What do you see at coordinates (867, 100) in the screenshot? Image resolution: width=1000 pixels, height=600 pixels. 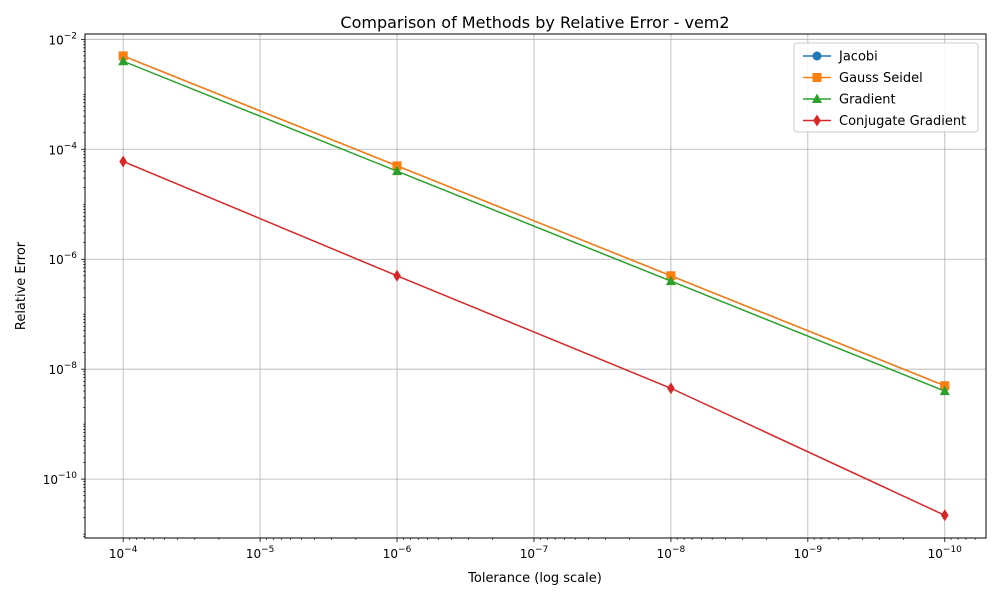 I see `legend-label-gradient: Gradient` at bounding box center [867, 100].